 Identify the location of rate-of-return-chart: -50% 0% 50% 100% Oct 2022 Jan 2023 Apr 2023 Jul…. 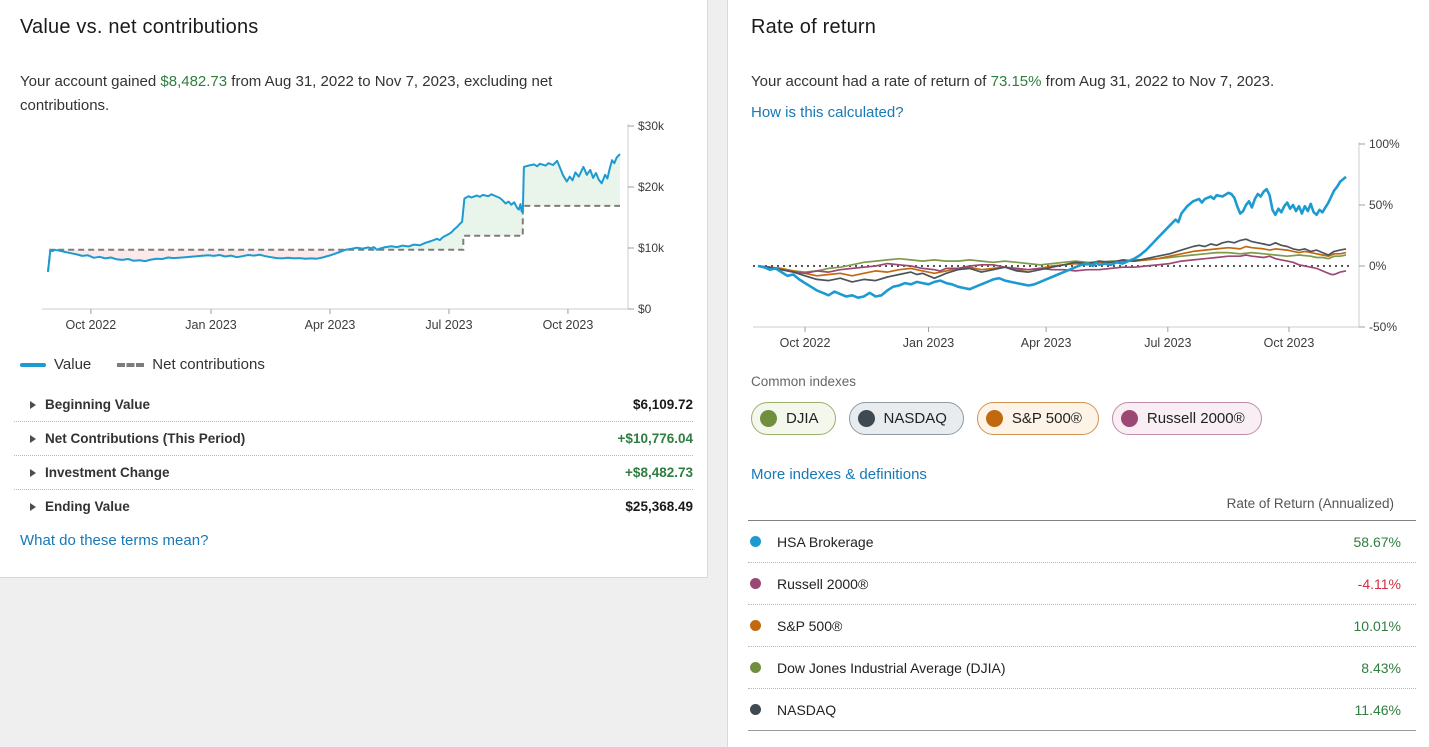
(1081, 245).